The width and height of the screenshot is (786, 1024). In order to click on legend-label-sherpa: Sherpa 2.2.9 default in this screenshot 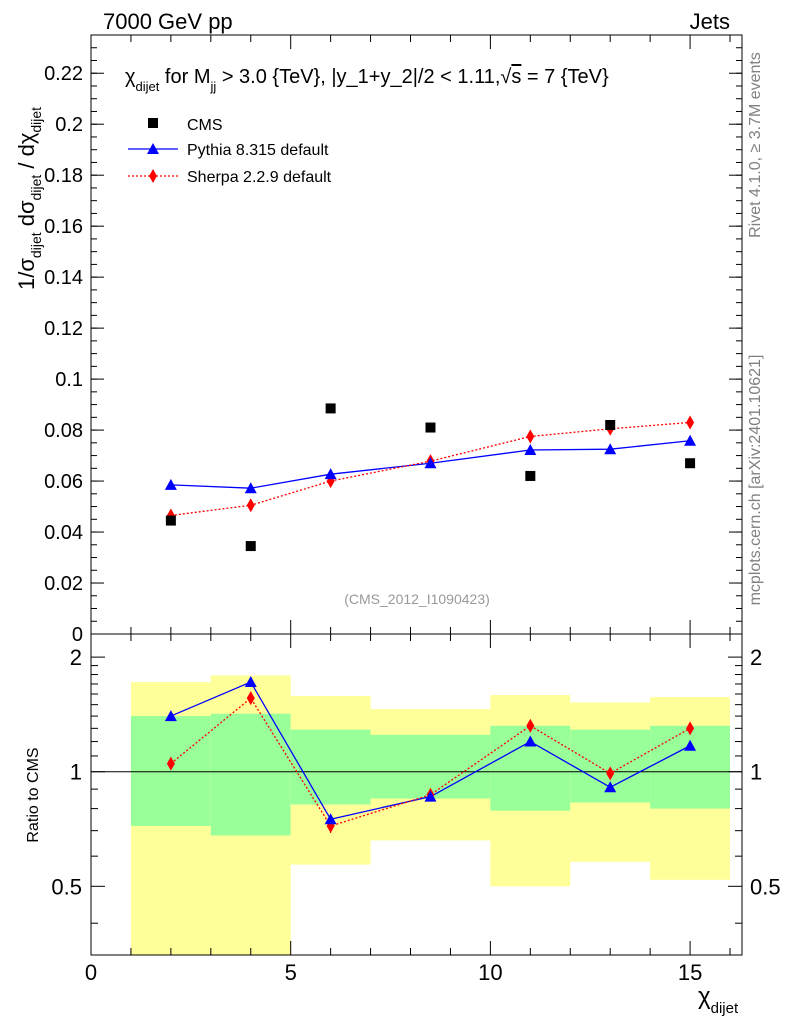, I will do `click(259, 177)`.